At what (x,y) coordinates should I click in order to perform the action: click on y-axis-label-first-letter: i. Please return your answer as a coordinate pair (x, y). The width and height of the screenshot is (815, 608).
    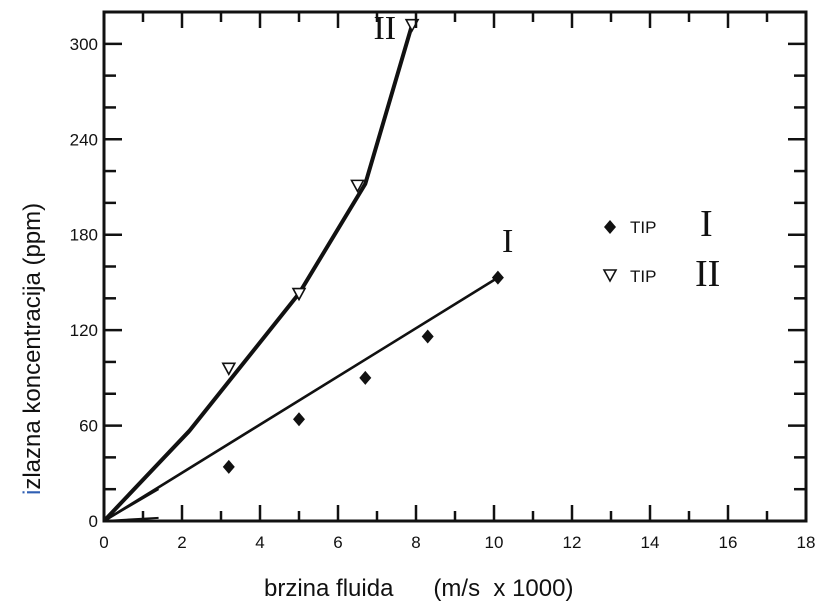
    Looking at the image, I should click on (32, 492).